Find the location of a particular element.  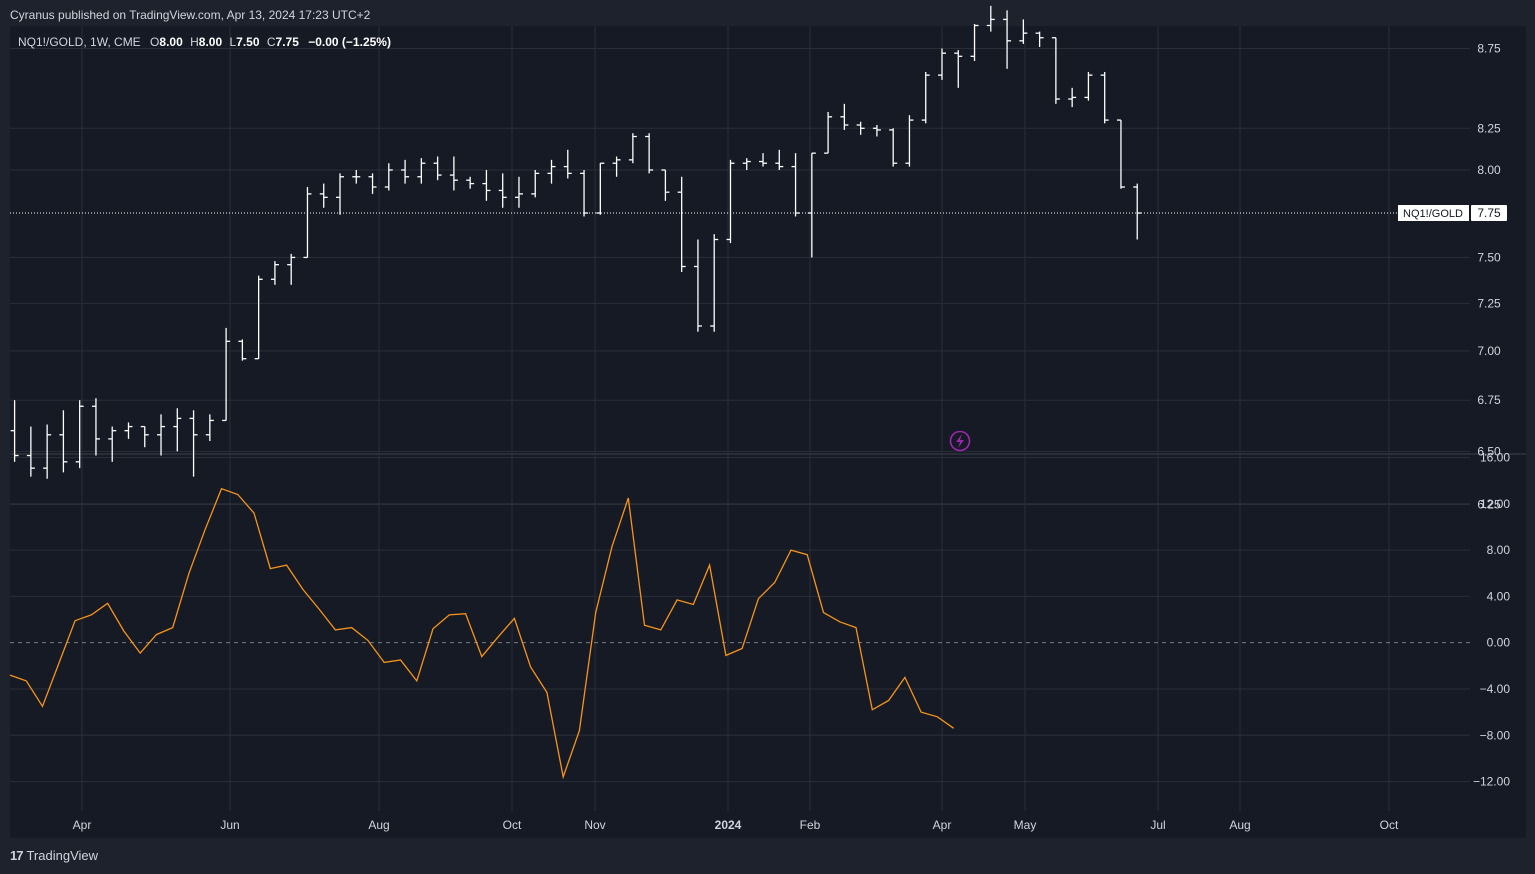

price-tick-label: 8.25 is located at coordinates (1489, 128).